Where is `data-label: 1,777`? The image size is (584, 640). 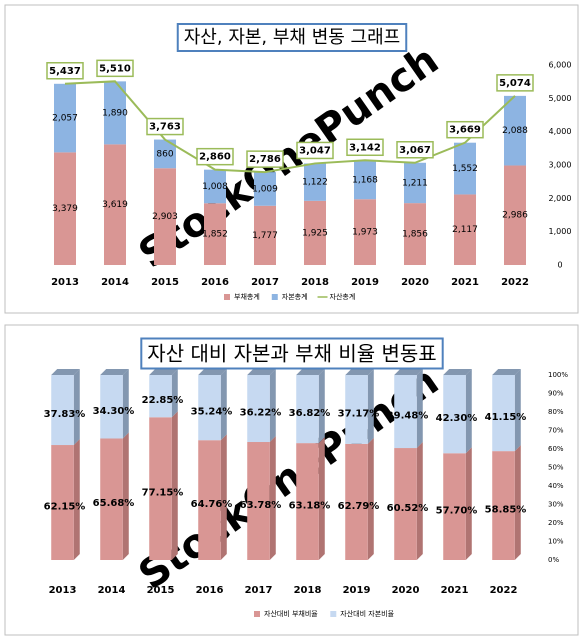
data-label: 1,777 is located at coordinates (265, 236).